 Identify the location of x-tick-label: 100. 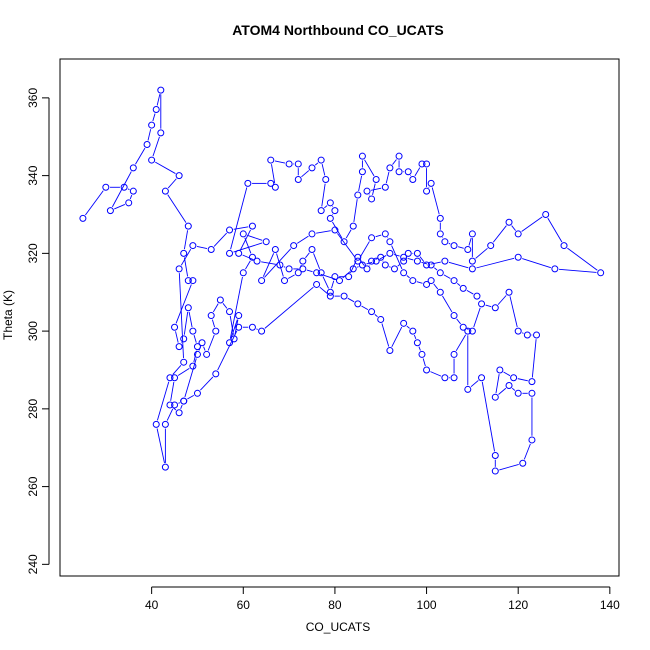
(427, 605).